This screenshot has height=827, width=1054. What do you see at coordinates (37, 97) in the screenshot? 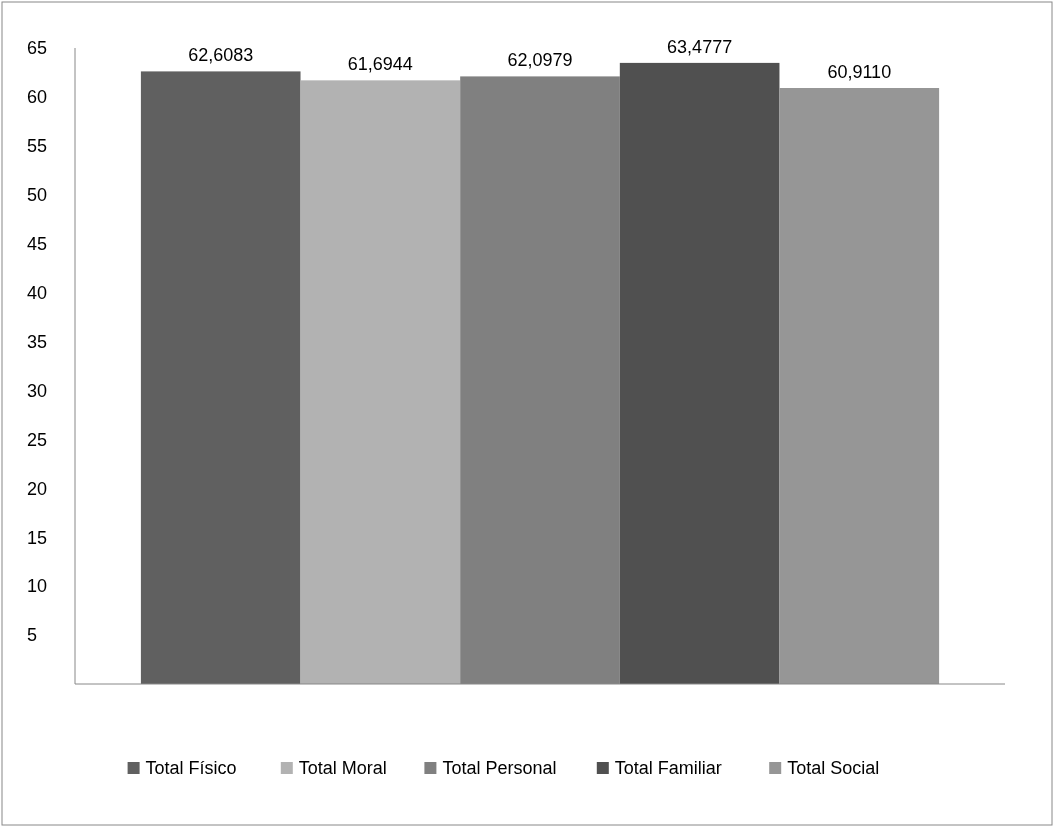
I see `y-tick-label: 60` at bounding box center [37, 97].